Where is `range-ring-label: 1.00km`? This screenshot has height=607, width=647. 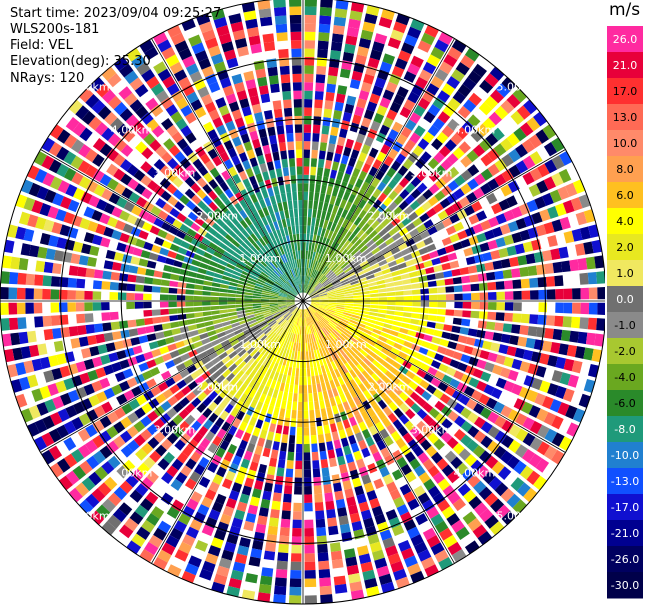
range-ring-label: 1.00km is located at coordinates (346, 258).